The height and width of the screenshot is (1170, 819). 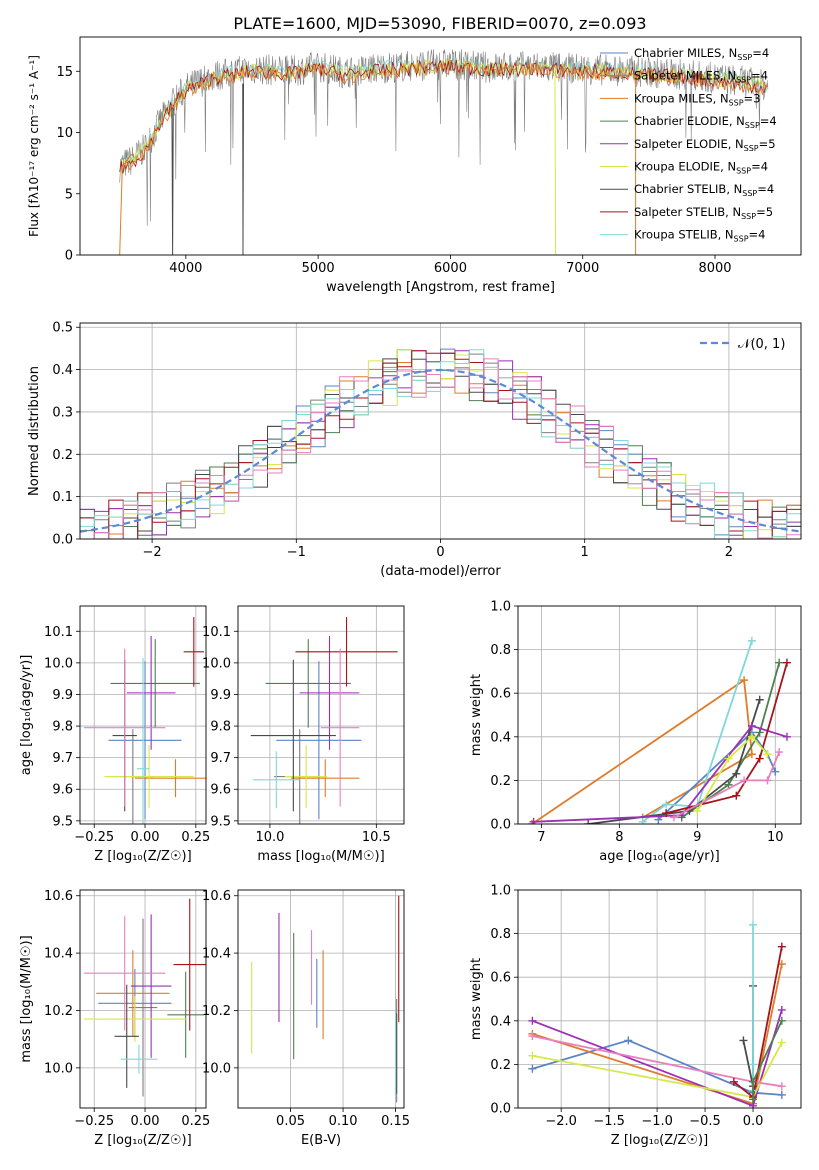 I want to click on x-tick-label: −1.5, so click(x=609, y=1121).